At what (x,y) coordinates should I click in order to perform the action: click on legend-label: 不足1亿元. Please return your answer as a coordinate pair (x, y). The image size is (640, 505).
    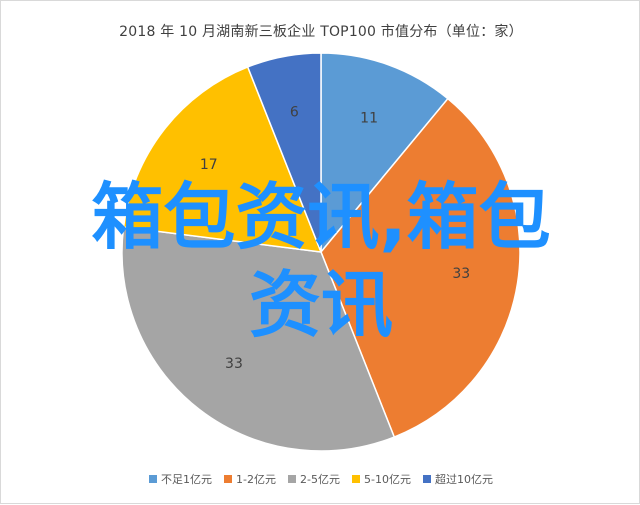
    Looking at the image, I should click on (187, 479).